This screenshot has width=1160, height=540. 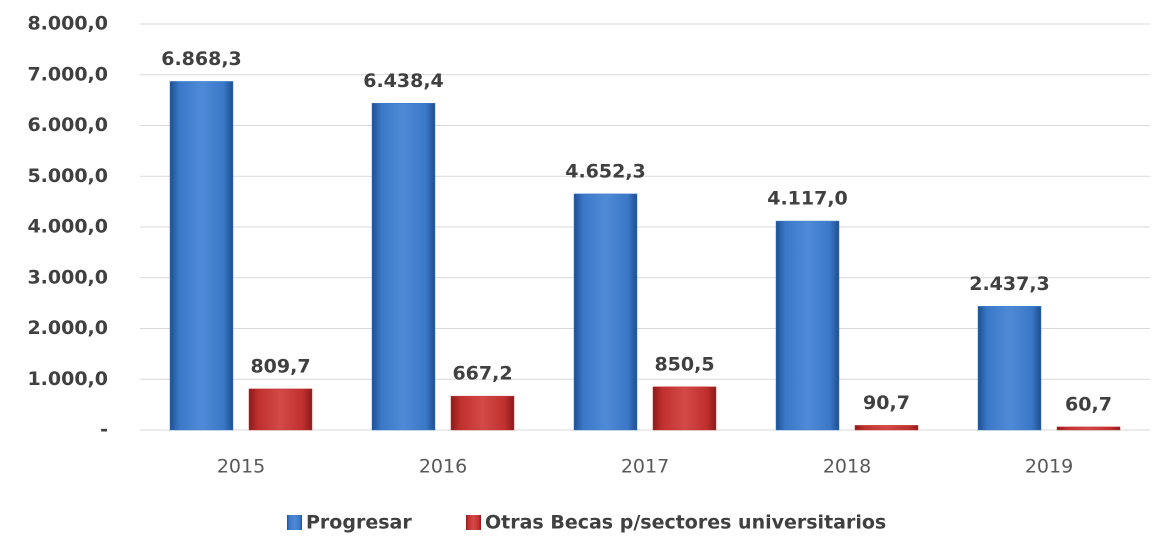 I want to click on value-label: 6.868,3, so click(x=201, y=59).